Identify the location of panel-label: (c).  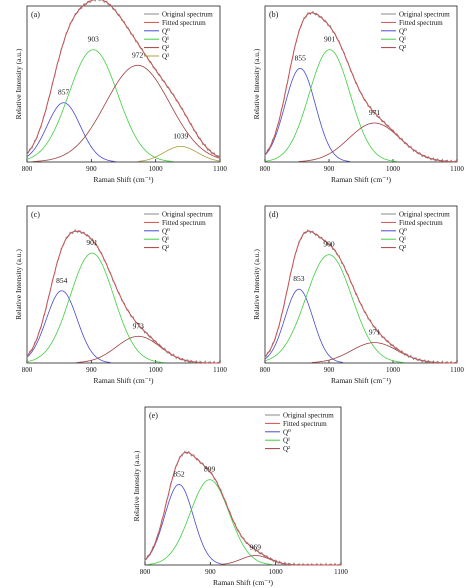
(35, 214).